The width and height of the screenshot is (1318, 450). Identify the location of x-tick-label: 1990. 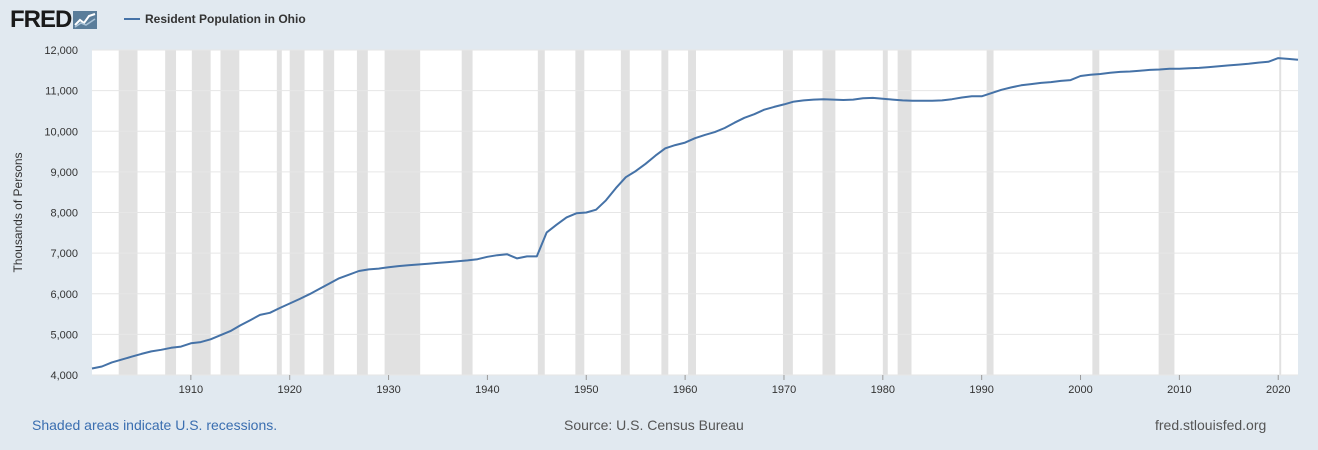
(981, 390).